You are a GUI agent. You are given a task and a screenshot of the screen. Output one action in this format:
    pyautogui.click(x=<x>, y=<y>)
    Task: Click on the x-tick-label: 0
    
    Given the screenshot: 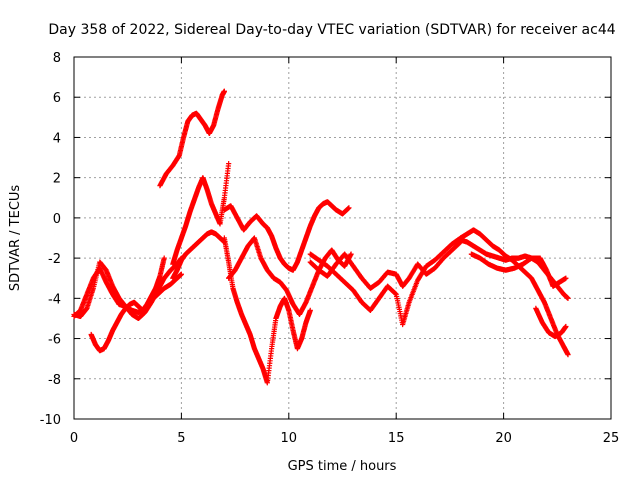 What is the action you would take?
    pyautogui.click(x=74, y=438)
    